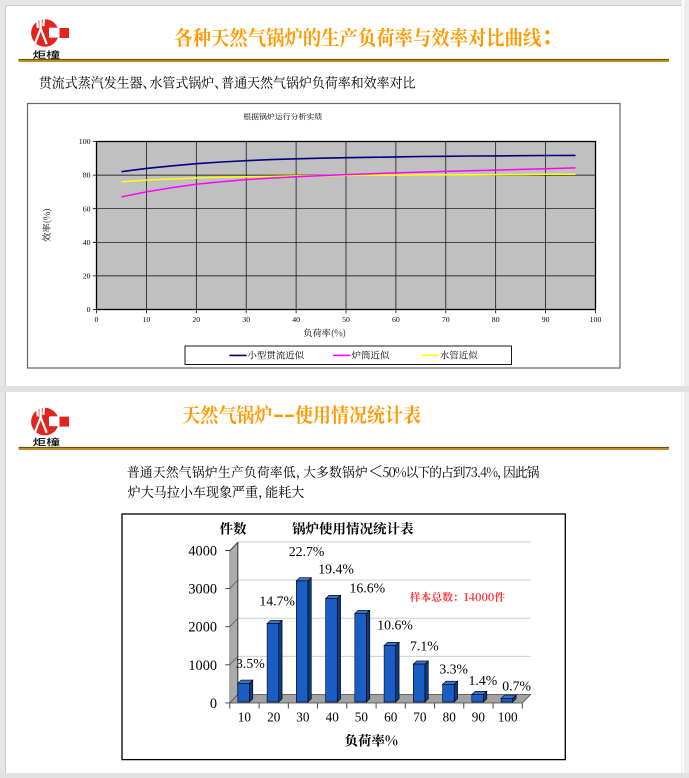 Image resolution: width=689 pixels, height=778 pixels. I want to click on svg-text: 1.4%, so click(483, 680).